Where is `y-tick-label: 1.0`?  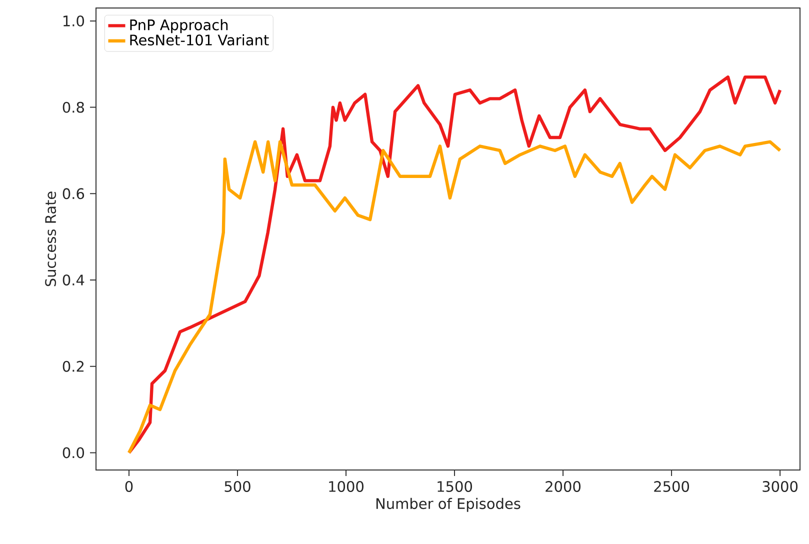 y-tick-label: 1.0 is located at coordinates (74, 20).